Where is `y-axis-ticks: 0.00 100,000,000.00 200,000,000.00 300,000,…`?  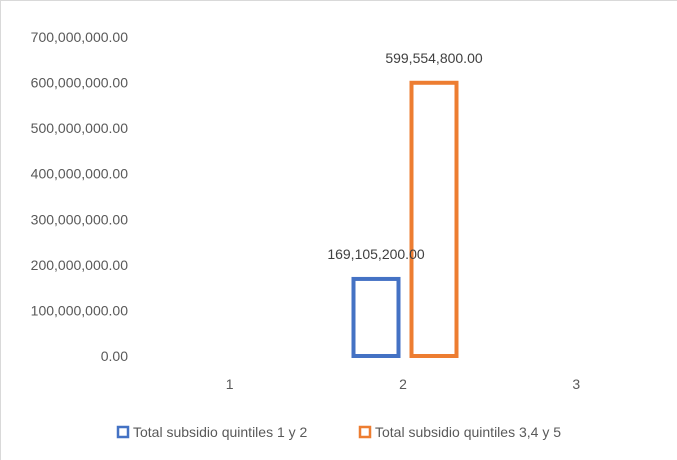 y-axis-ticks: 0.00 100,000,000.00 200,000,000.00 300,000,… is located at coordinates (80, 196).